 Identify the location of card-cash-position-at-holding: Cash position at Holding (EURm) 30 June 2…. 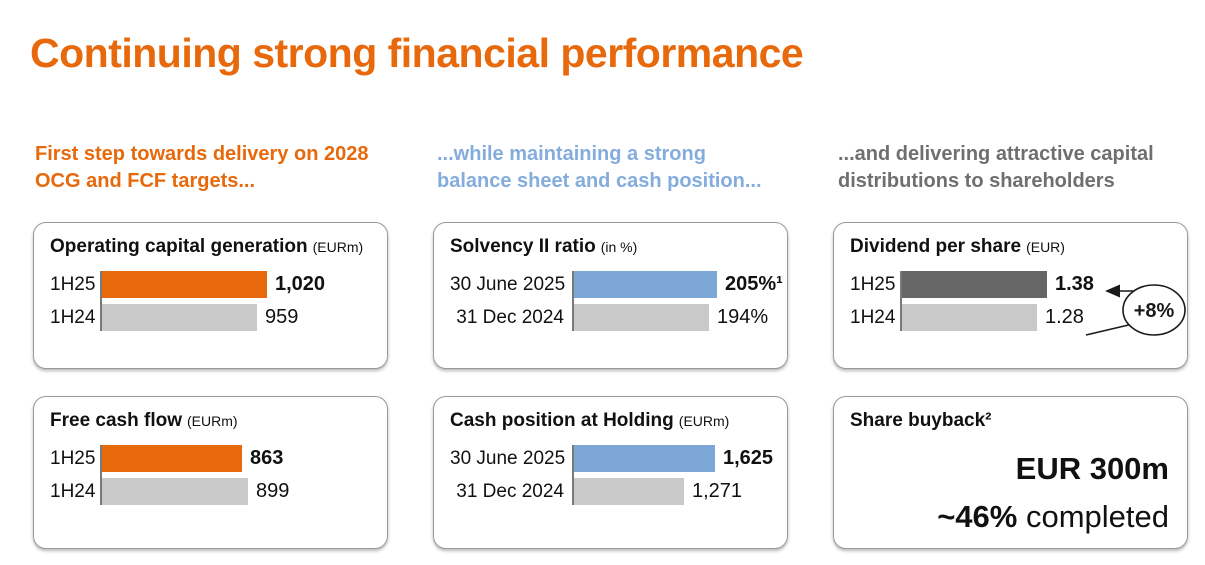
(610, 472).